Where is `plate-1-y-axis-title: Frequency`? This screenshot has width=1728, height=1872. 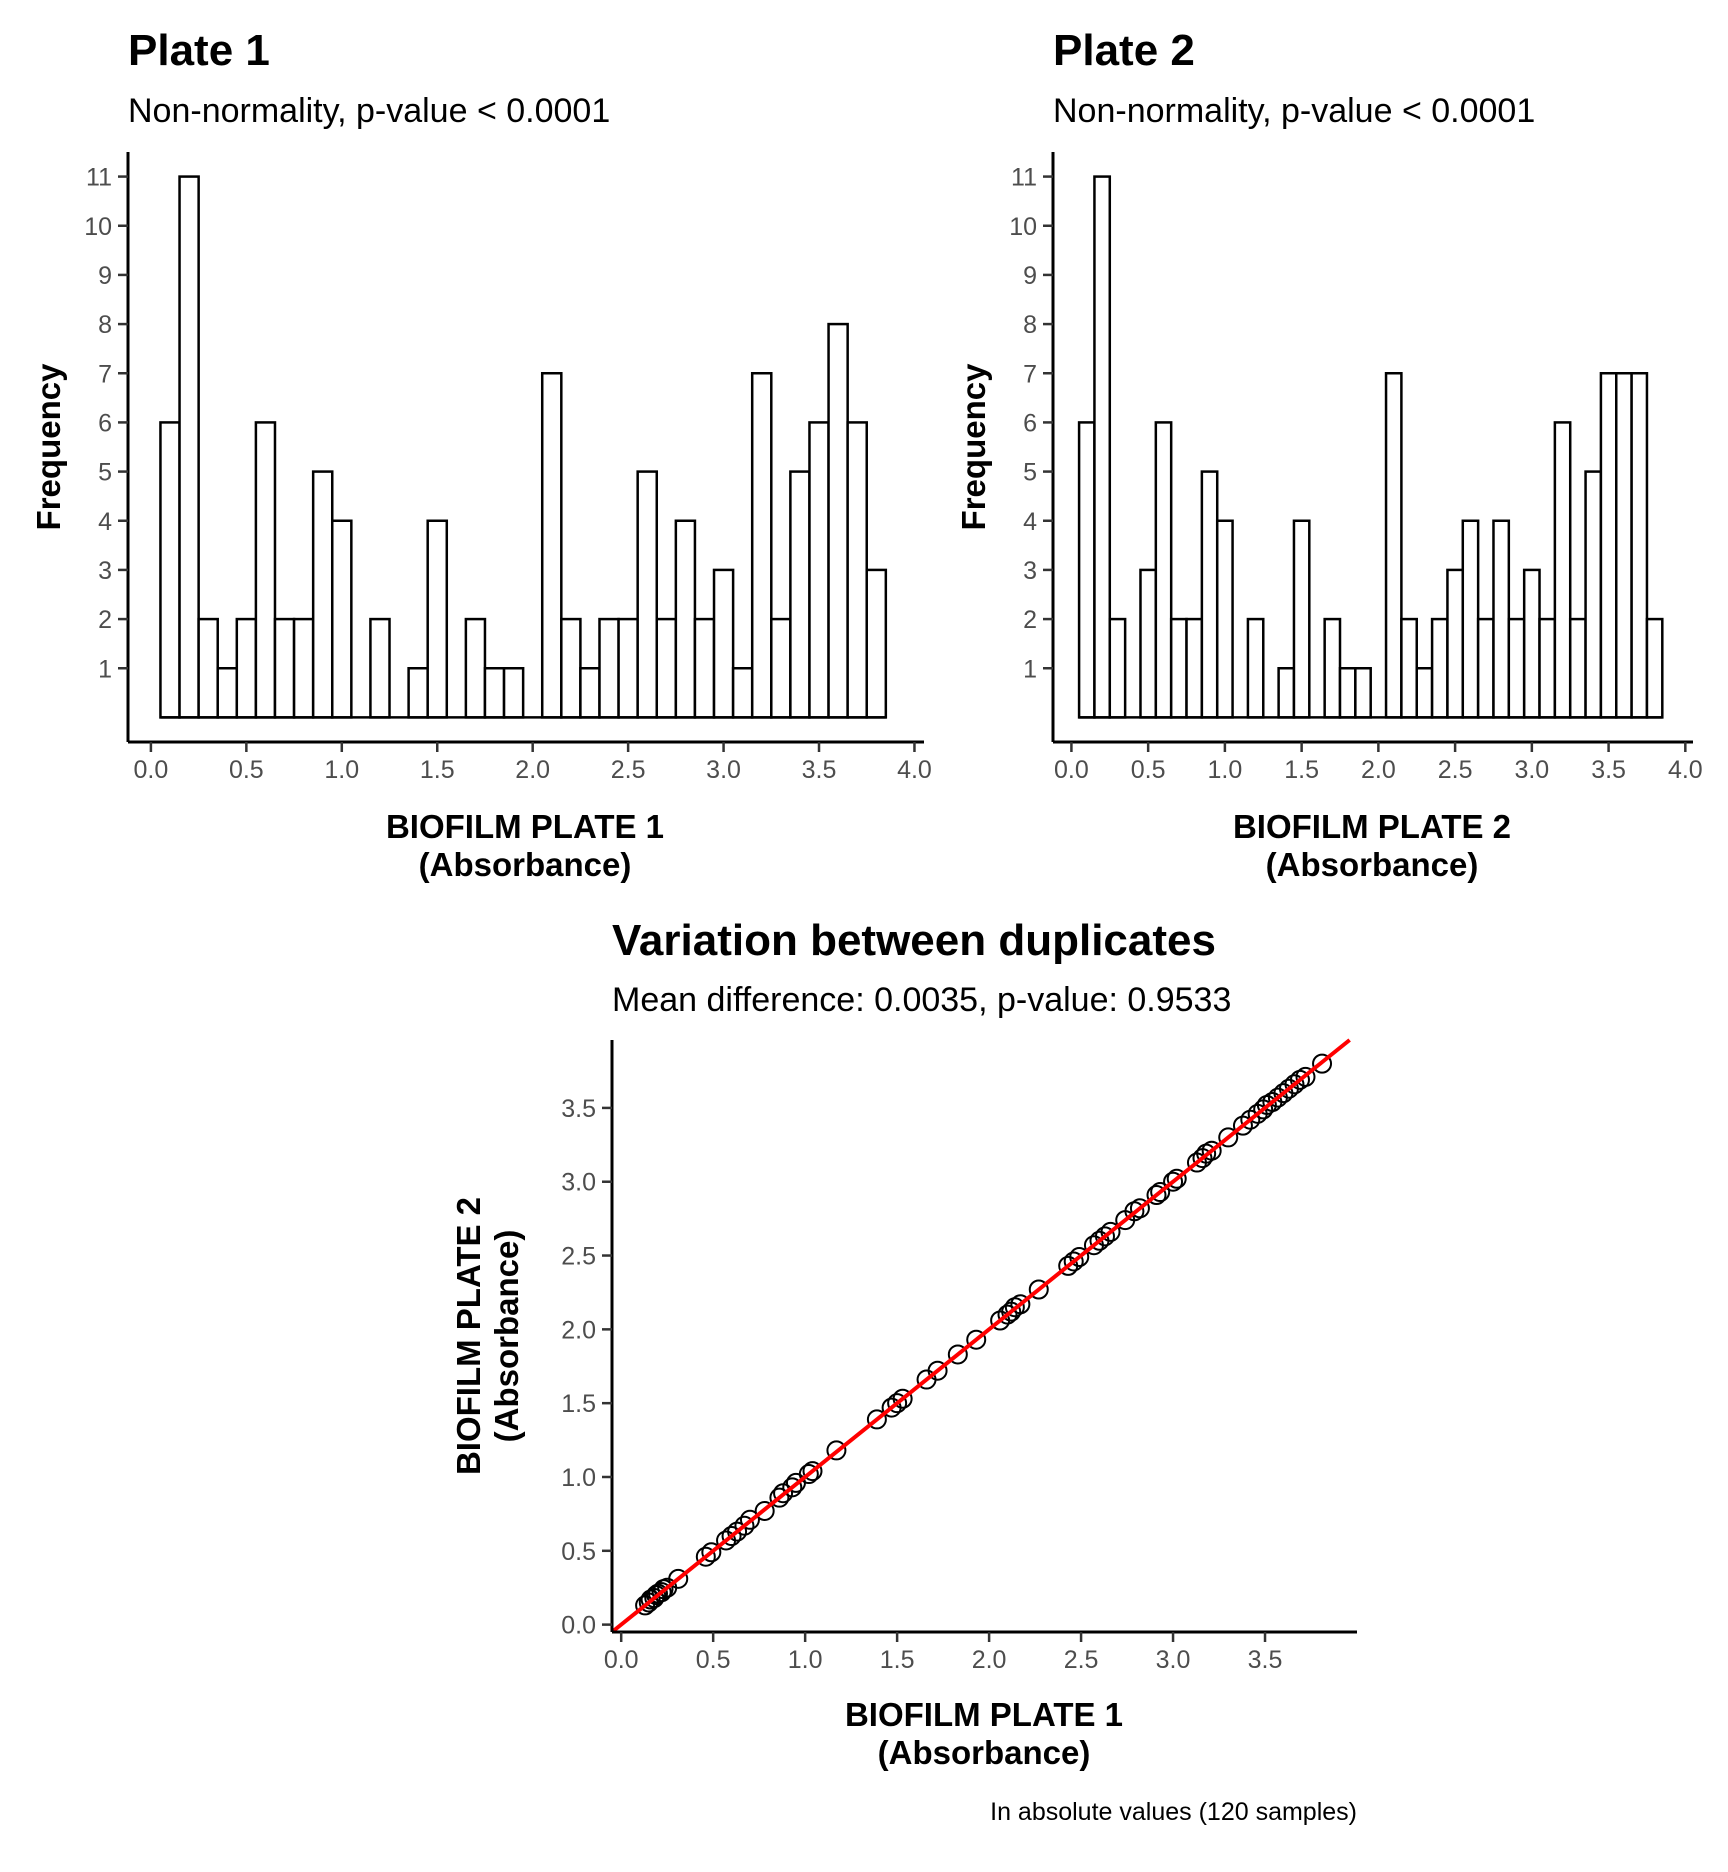
plate-1-y-axis-title: Frequency is located at coordinates (48, 447).